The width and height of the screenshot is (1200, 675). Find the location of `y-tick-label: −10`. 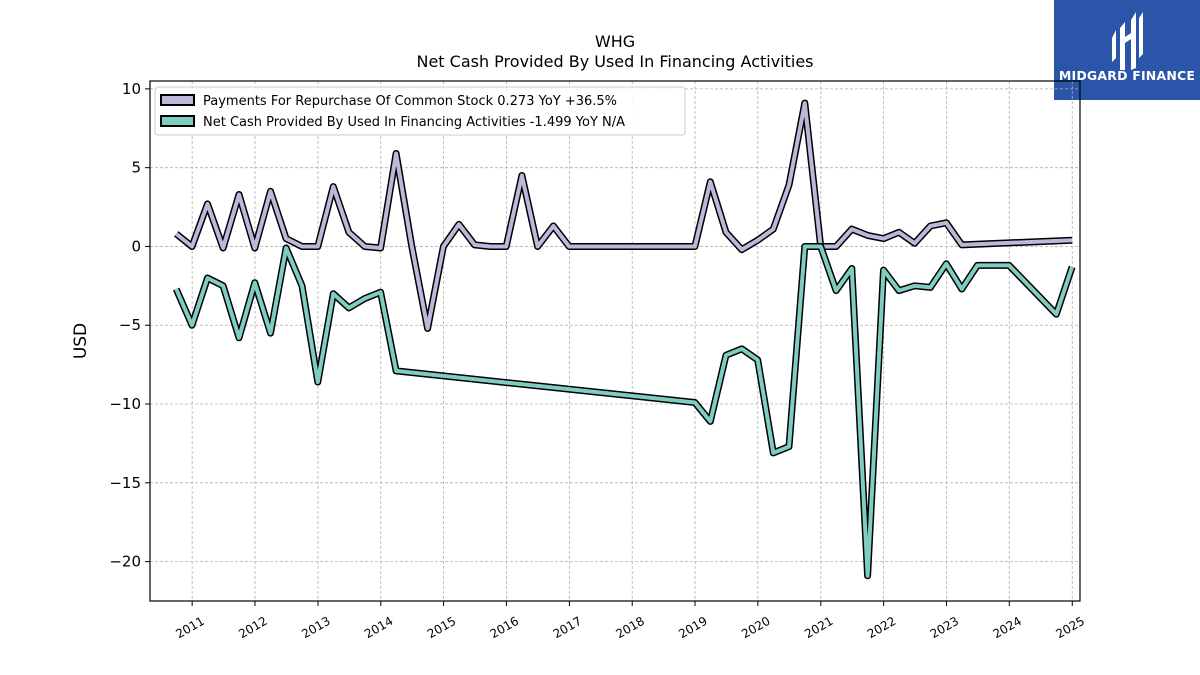

y-tick-label: −10 is located at coordinates (125, 404).